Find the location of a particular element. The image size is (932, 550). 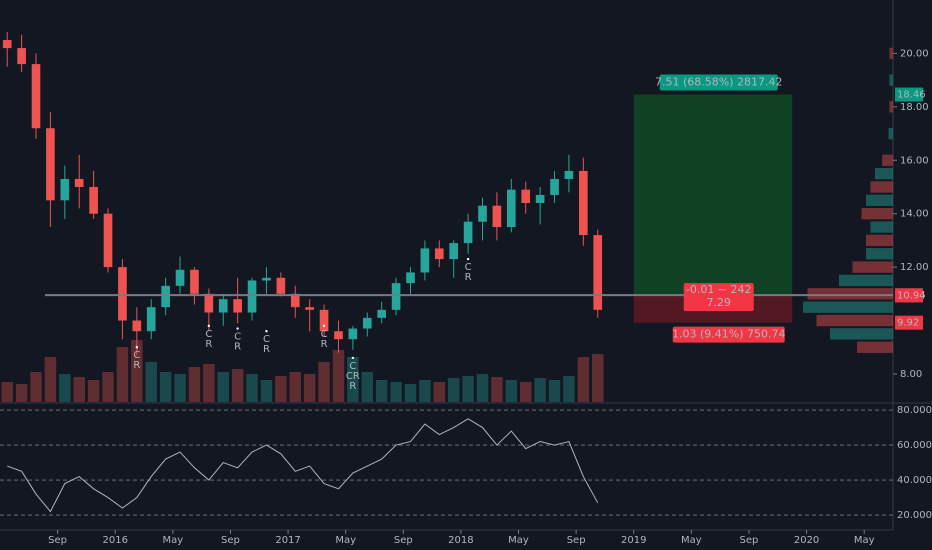

stop-label: 1.03 (9.41%) 750.74 is located at coordinates (729, 334).